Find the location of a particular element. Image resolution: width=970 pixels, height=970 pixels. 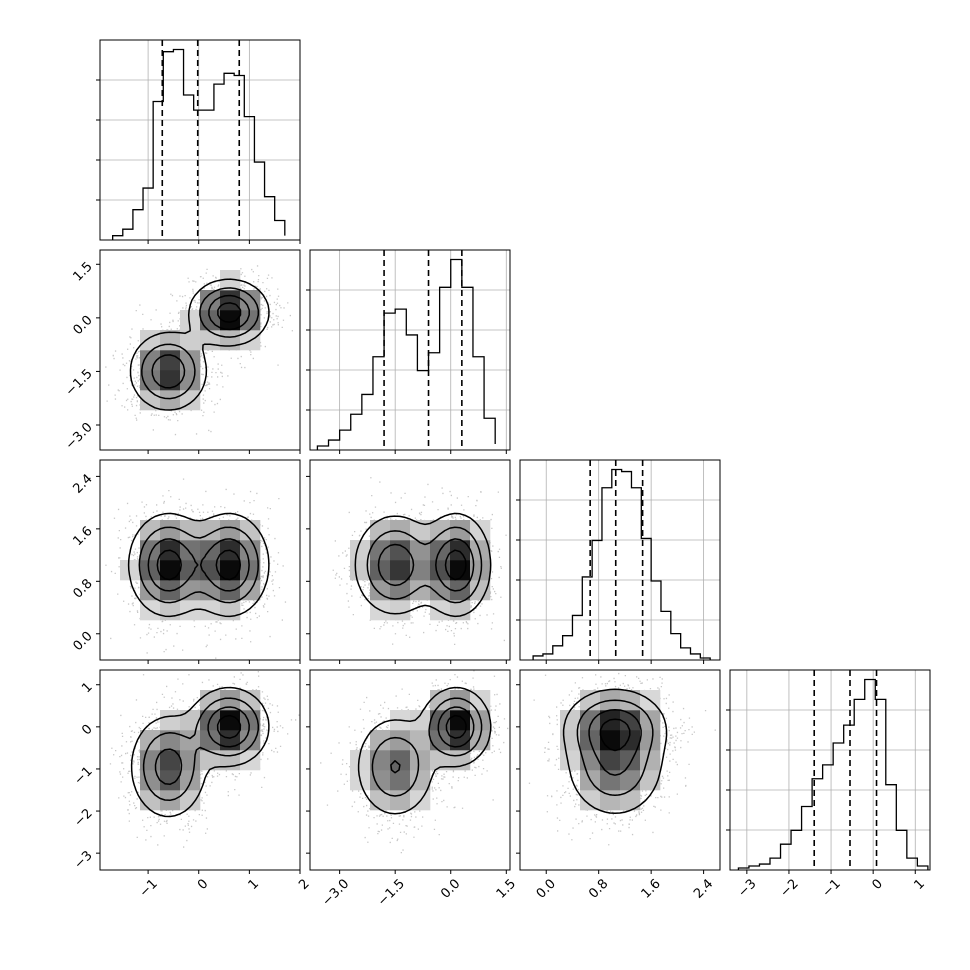

y-tick-label: −3.0 is located at coordinates (79, 436).